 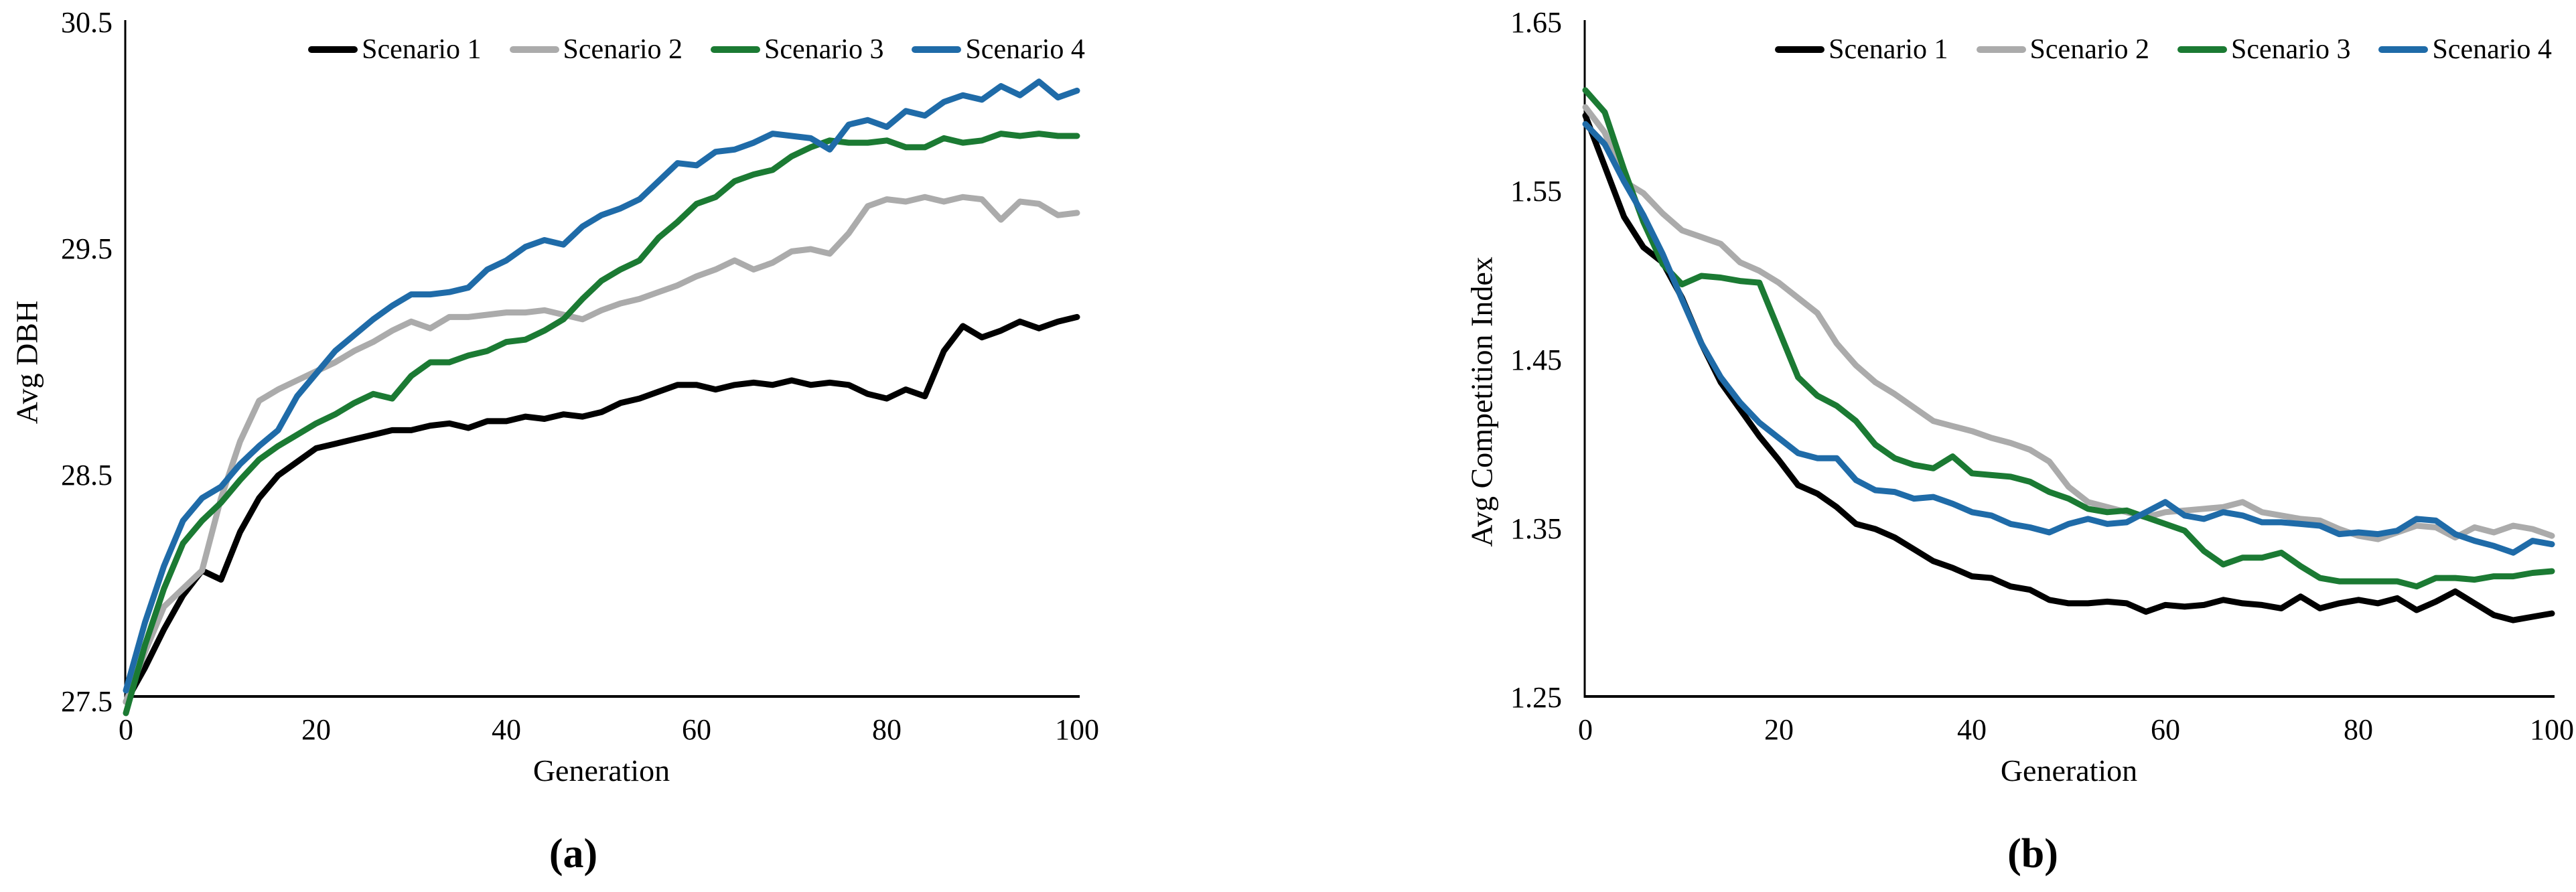 I want to click on y-tick-label: 1.35, so click(x=1536, y=528).